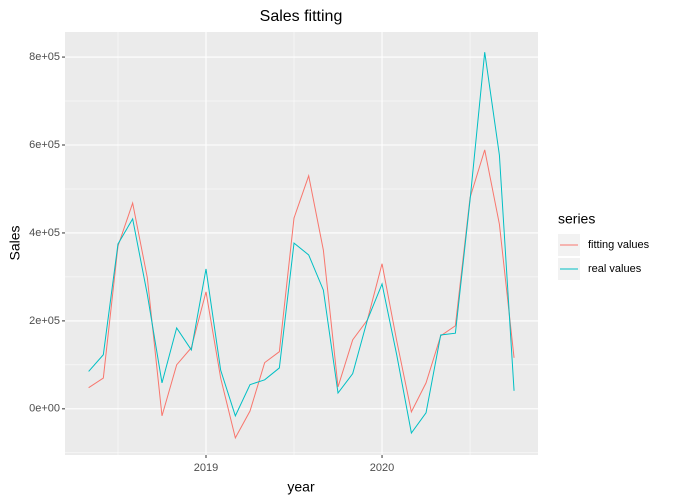 The width and height of the screenshot is (673, 502). What do you see at coordinates (206, 468) in the screenshot?
I see `x-tick-label: 2019` at bounding box center [206, 468].